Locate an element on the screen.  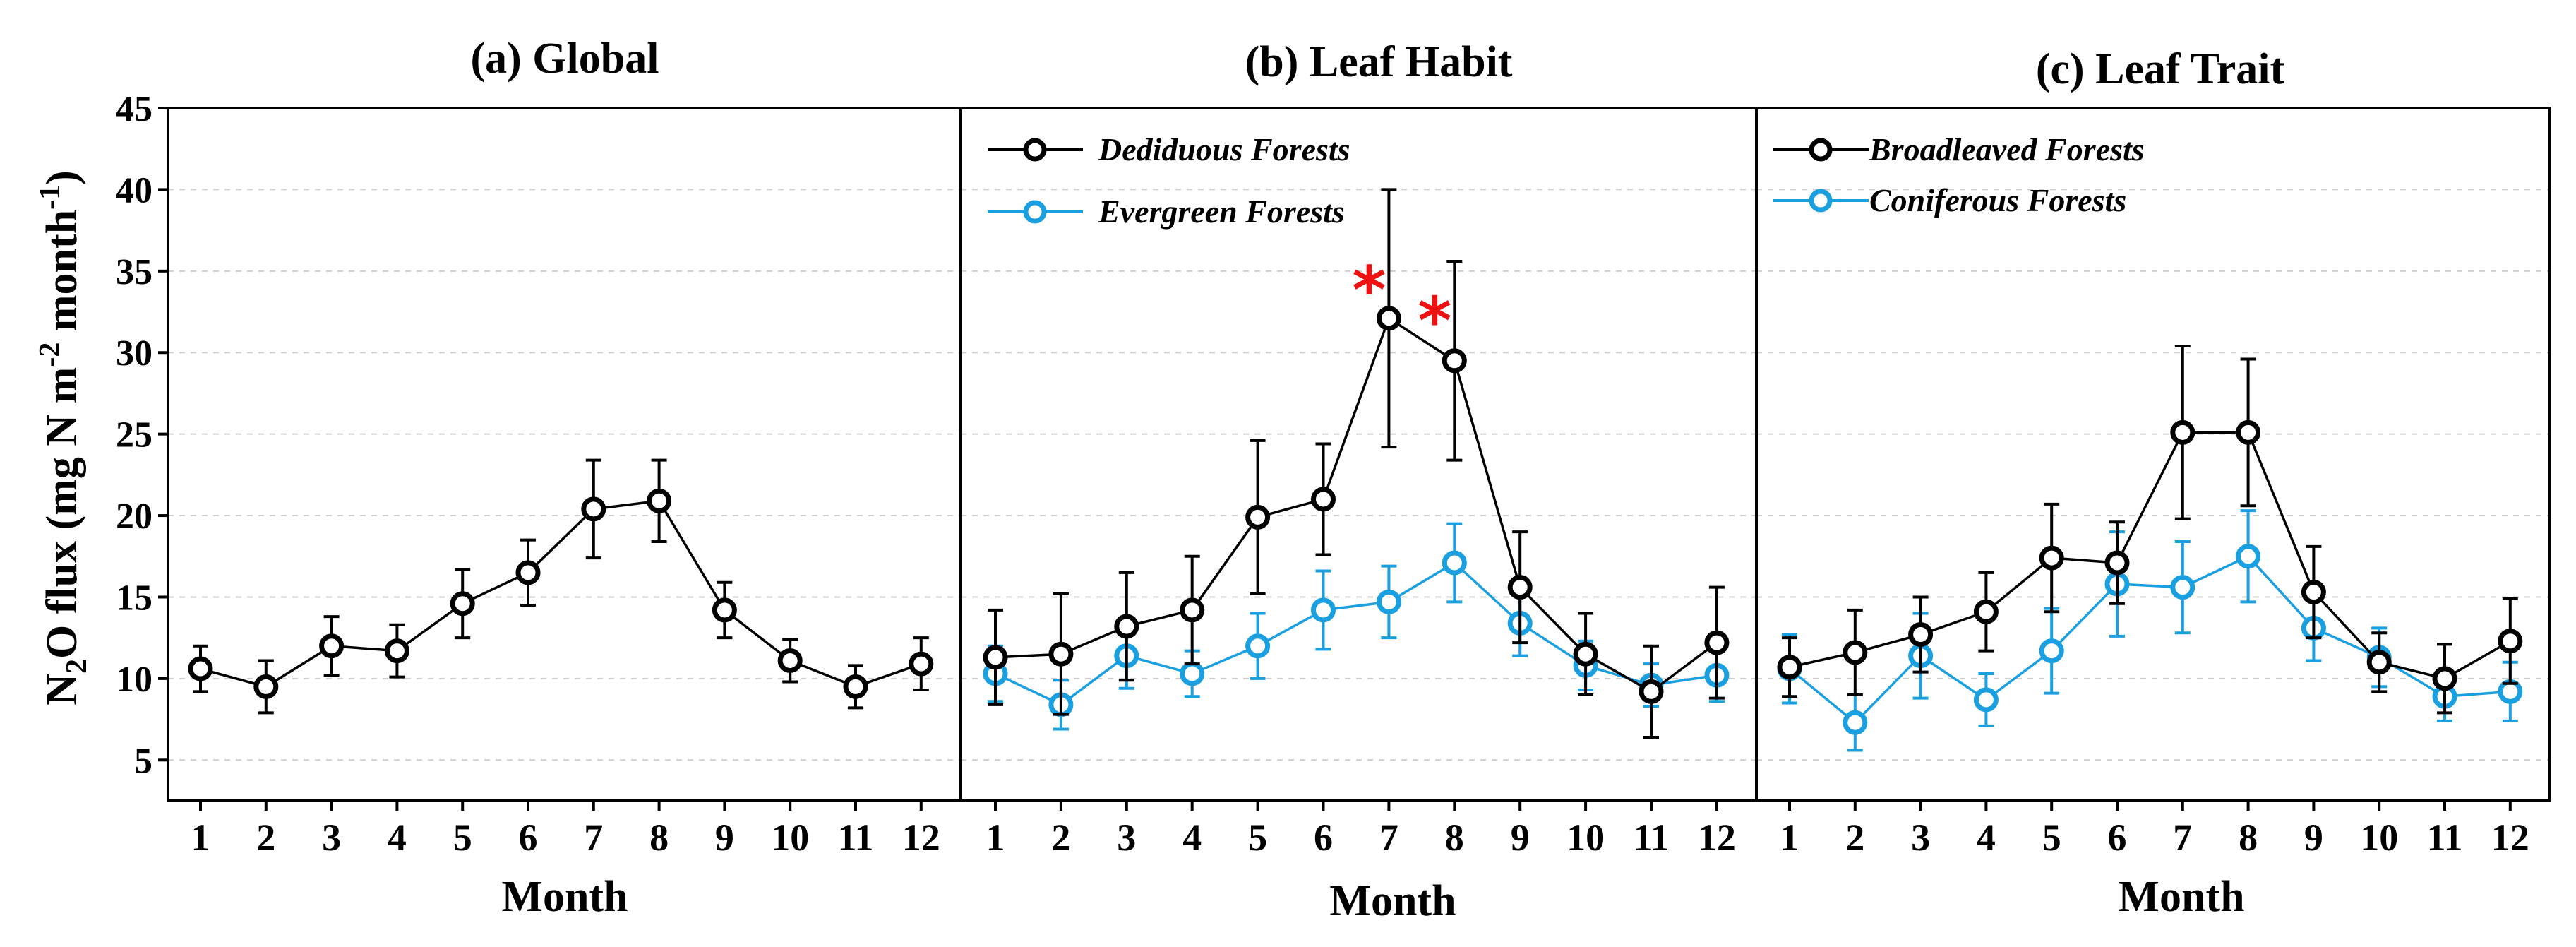
y-axis-label: N2O flux (mg N m-2 month-1) is located at coordinates (63, 437).